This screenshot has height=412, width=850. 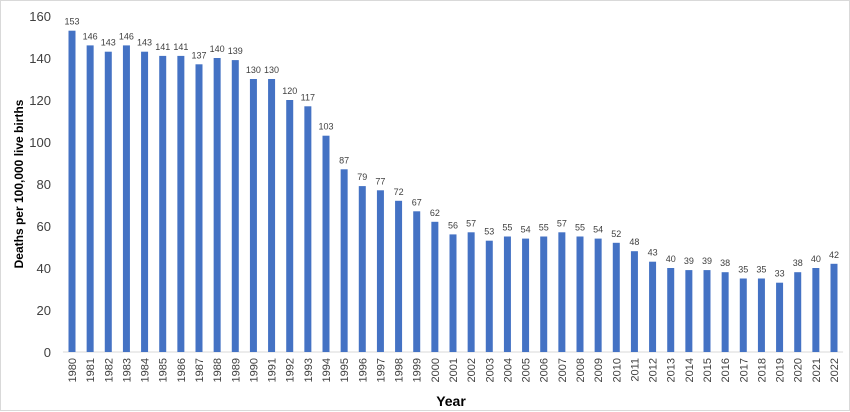 What do you see at coordinates (362, 177) in the screenshot?
I see `data-label: 79` at bounding box center [362, 177].